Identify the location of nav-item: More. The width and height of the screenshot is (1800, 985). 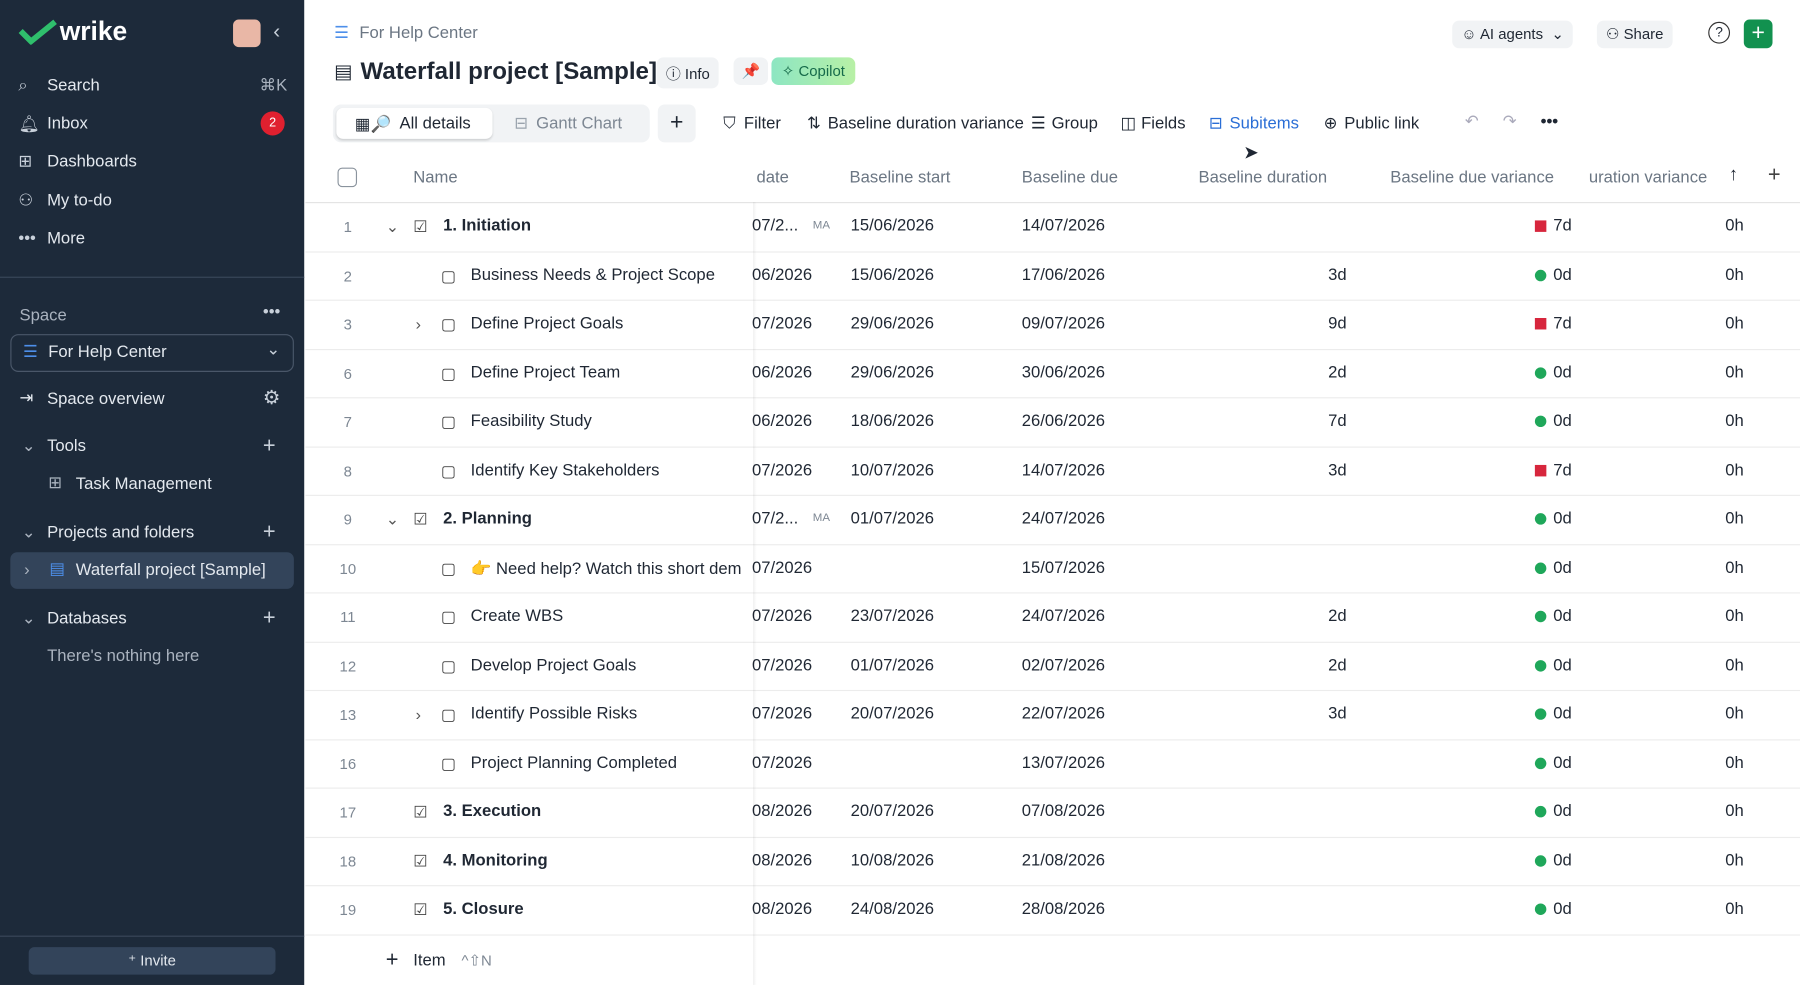
(66, 238).